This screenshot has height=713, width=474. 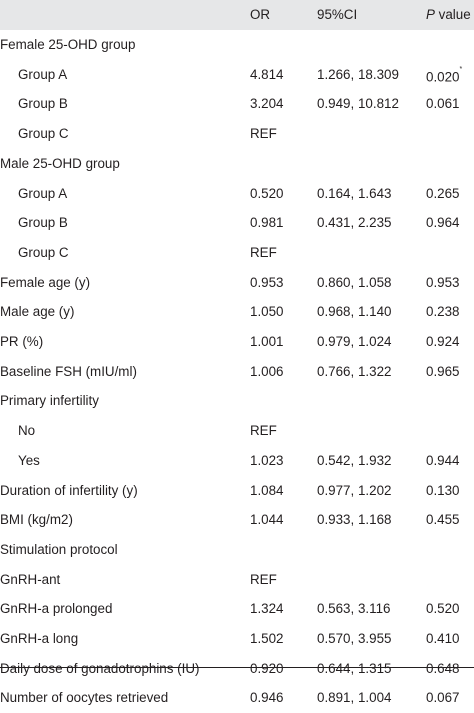 I want to click on row-label: Stimulation protocol, so click(x=59, y=549).